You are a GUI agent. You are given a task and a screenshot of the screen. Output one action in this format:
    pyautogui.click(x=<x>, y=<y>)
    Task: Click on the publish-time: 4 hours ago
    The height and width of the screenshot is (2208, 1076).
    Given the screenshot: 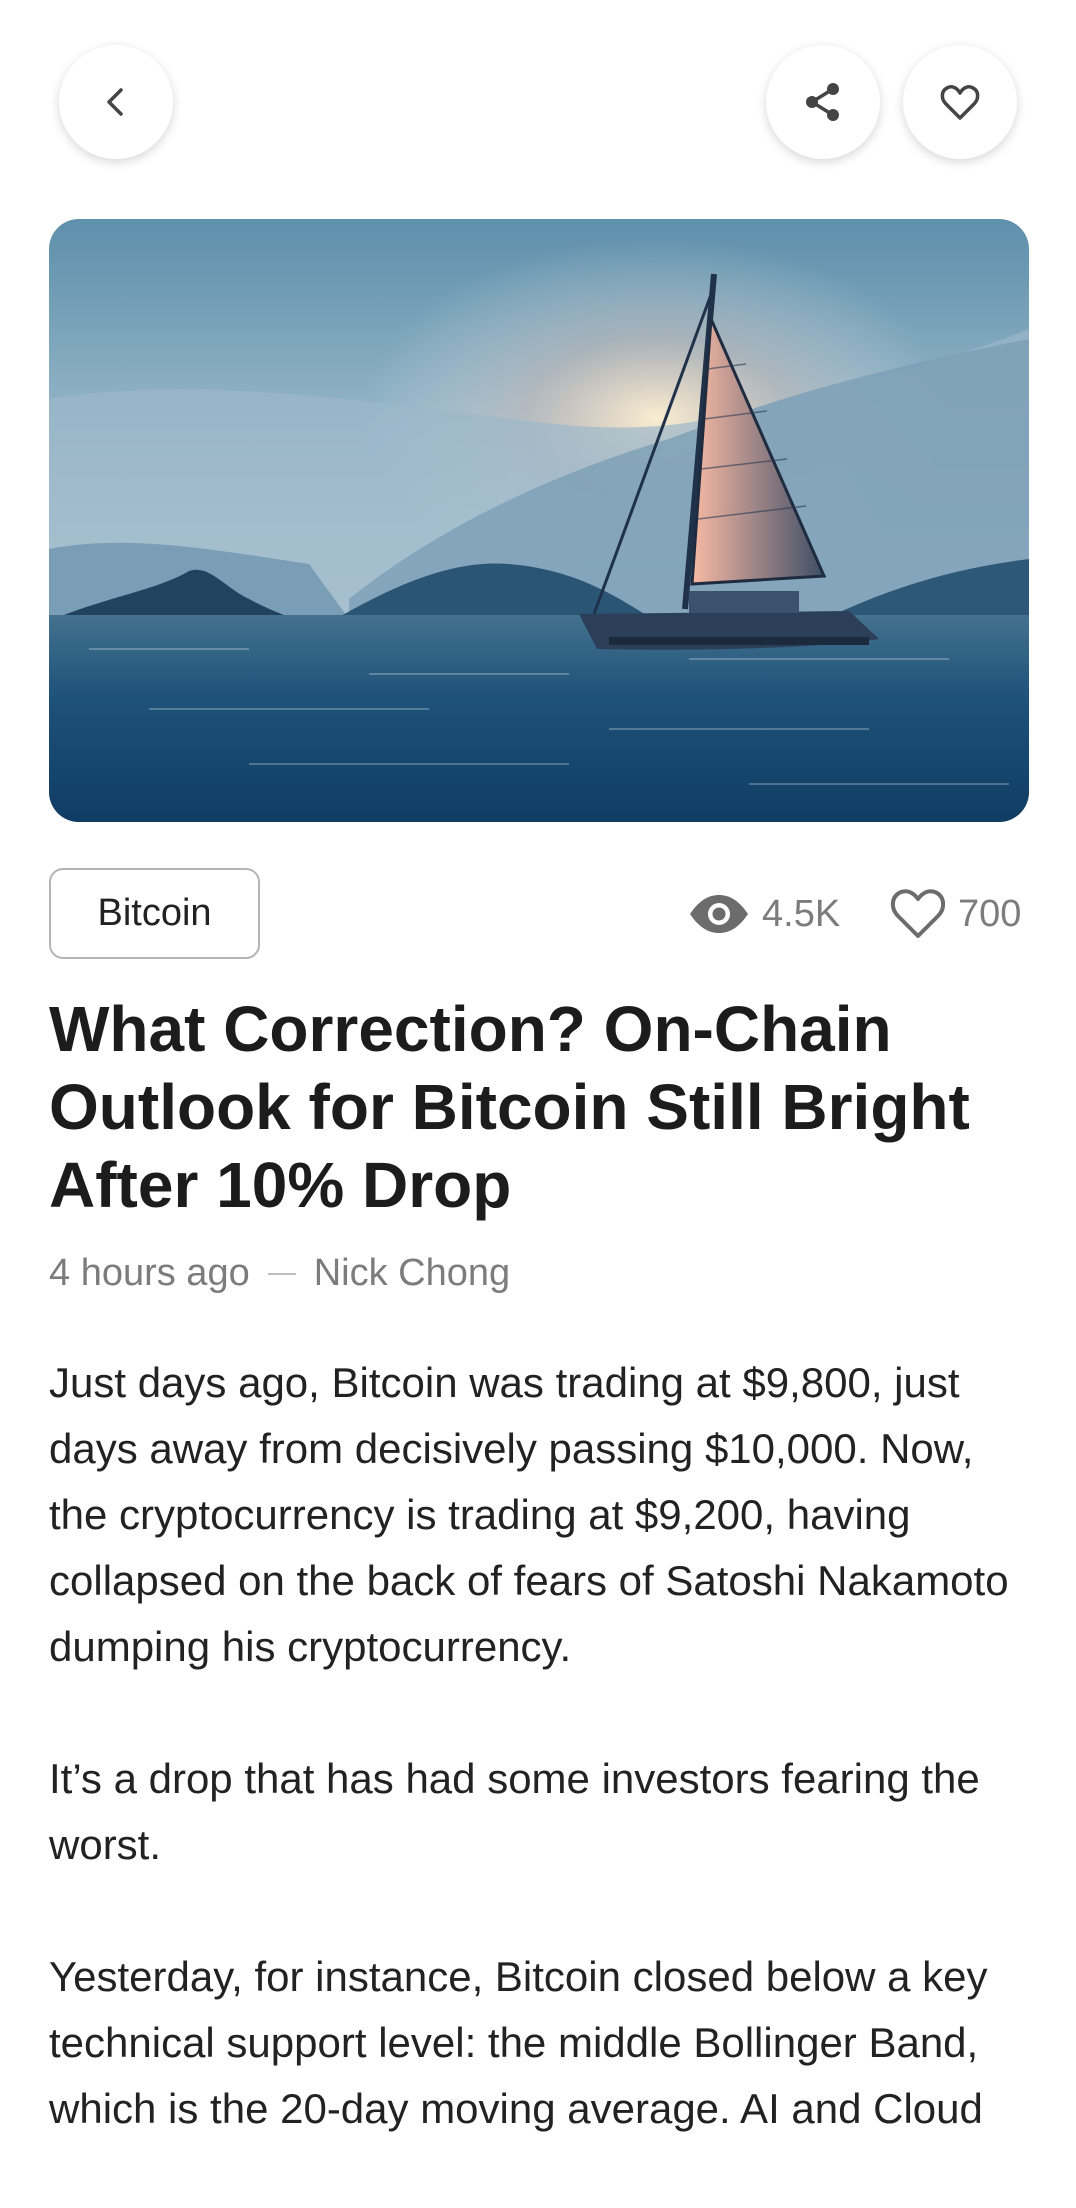 What is the action you would take?
    pyautogui.click(x=149, y=1273)
    